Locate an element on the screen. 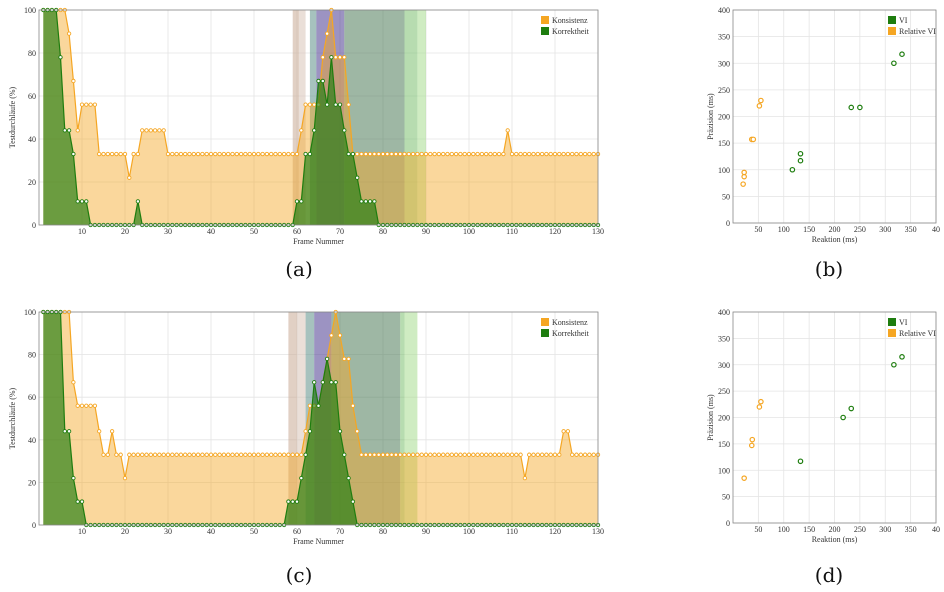 The width and height of the screenshot is (944, 592). x-tick-label: 120 is located at coordinates (555, 531).